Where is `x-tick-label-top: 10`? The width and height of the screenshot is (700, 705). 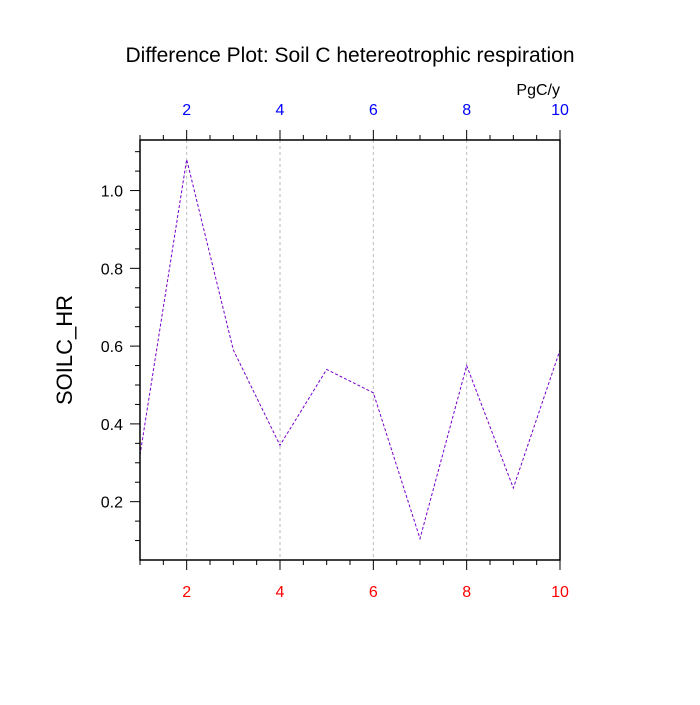
x-tick-label-top: 10 is located at coordinates (560, 110).